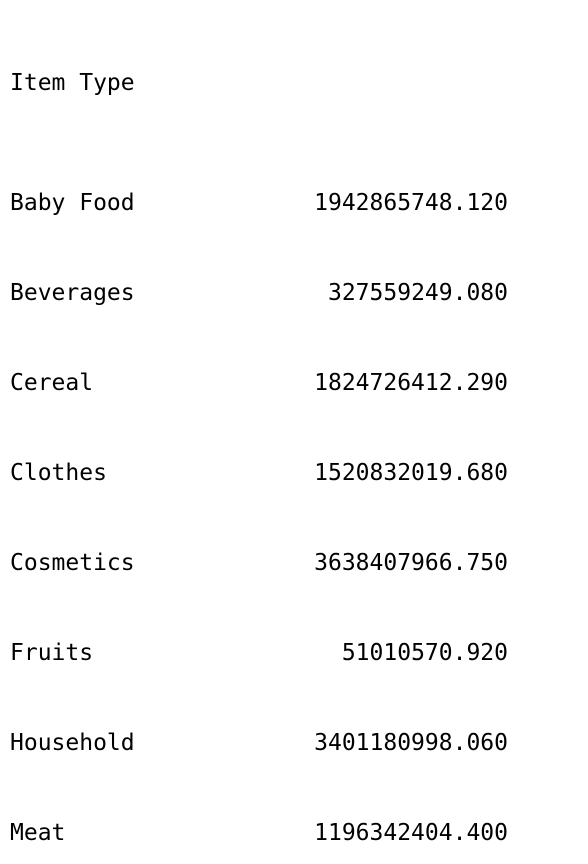 The width and height of the screenshot is (588, 864). I want to click on row-label: Cosmetics, so click(72, 563).